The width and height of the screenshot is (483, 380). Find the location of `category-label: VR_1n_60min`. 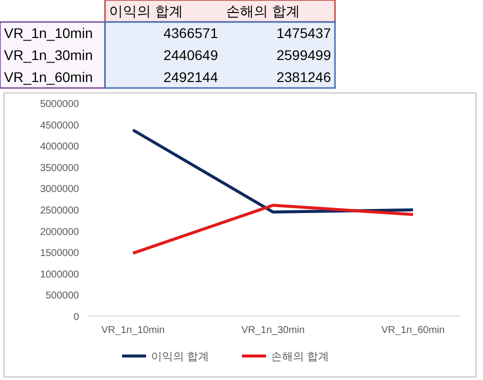

category-label: VR_1n_60min is located at coordinates (48, 77).